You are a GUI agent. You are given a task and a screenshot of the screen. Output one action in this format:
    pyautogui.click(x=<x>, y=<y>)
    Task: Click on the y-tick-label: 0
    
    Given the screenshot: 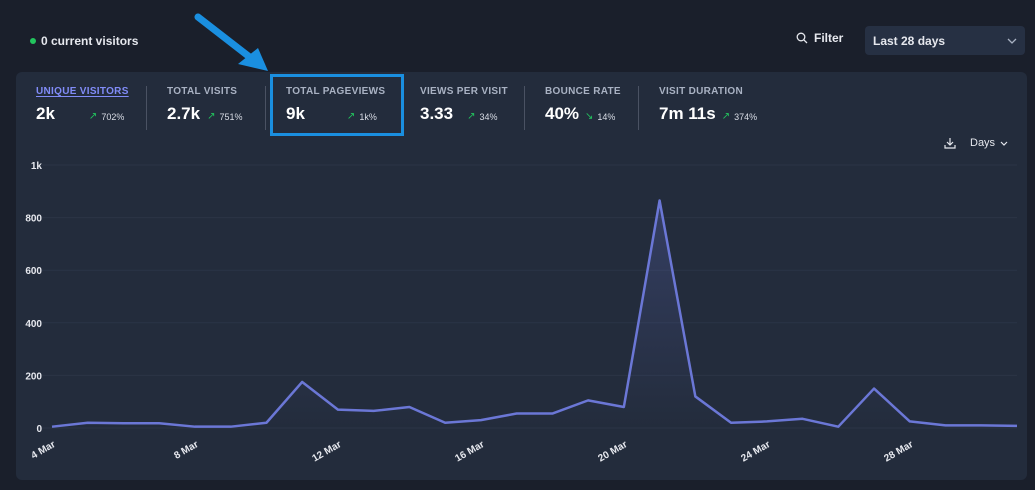 What is the action you would take?
    pyautogui.click(x=39, y=429)
    